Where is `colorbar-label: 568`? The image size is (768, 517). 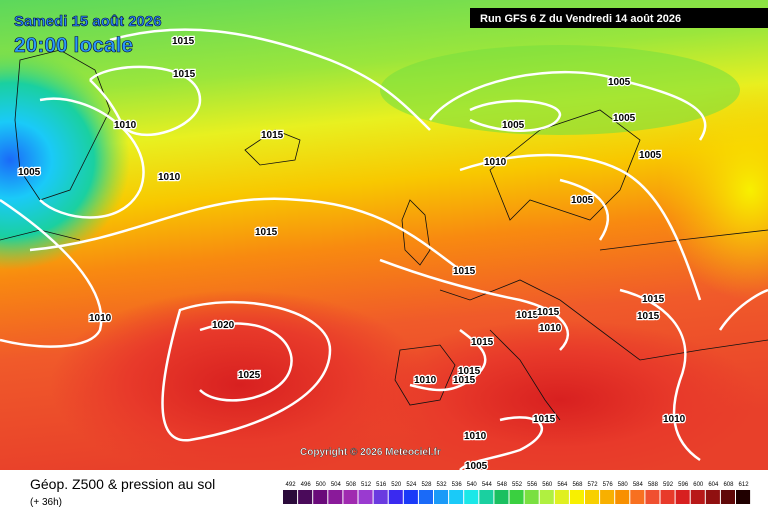
colorbar-label: 568 is located at coordinates (577, 485).